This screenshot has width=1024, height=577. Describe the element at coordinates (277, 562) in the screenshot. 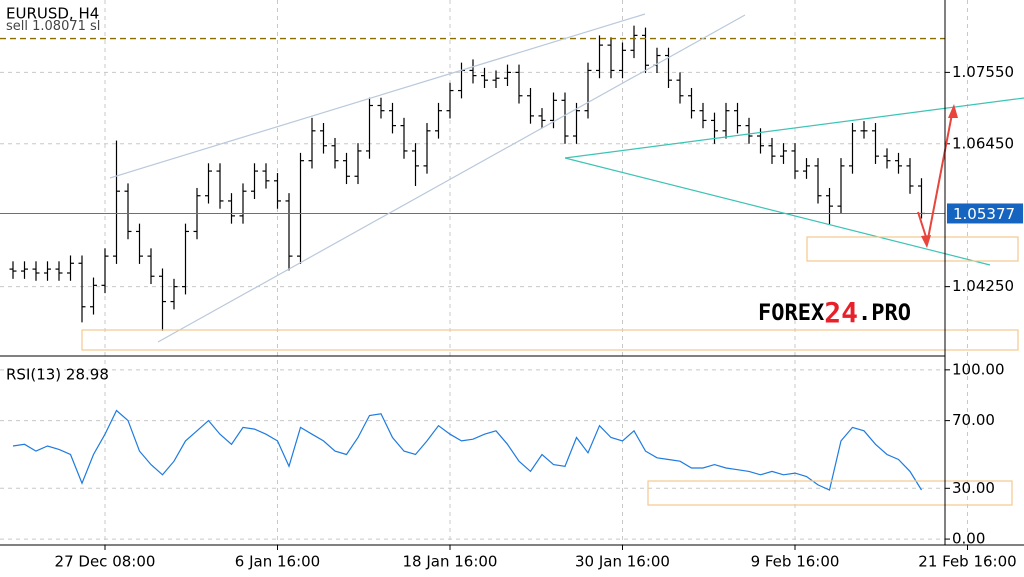

I see `x-tick-label: 6 Jan 16:00` at that location.